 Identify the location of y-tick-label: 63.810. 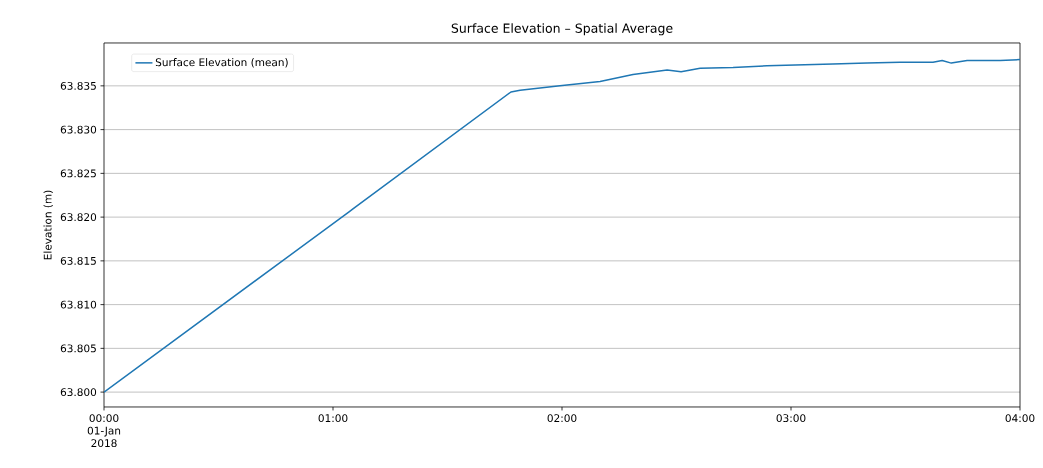
(78, 304).